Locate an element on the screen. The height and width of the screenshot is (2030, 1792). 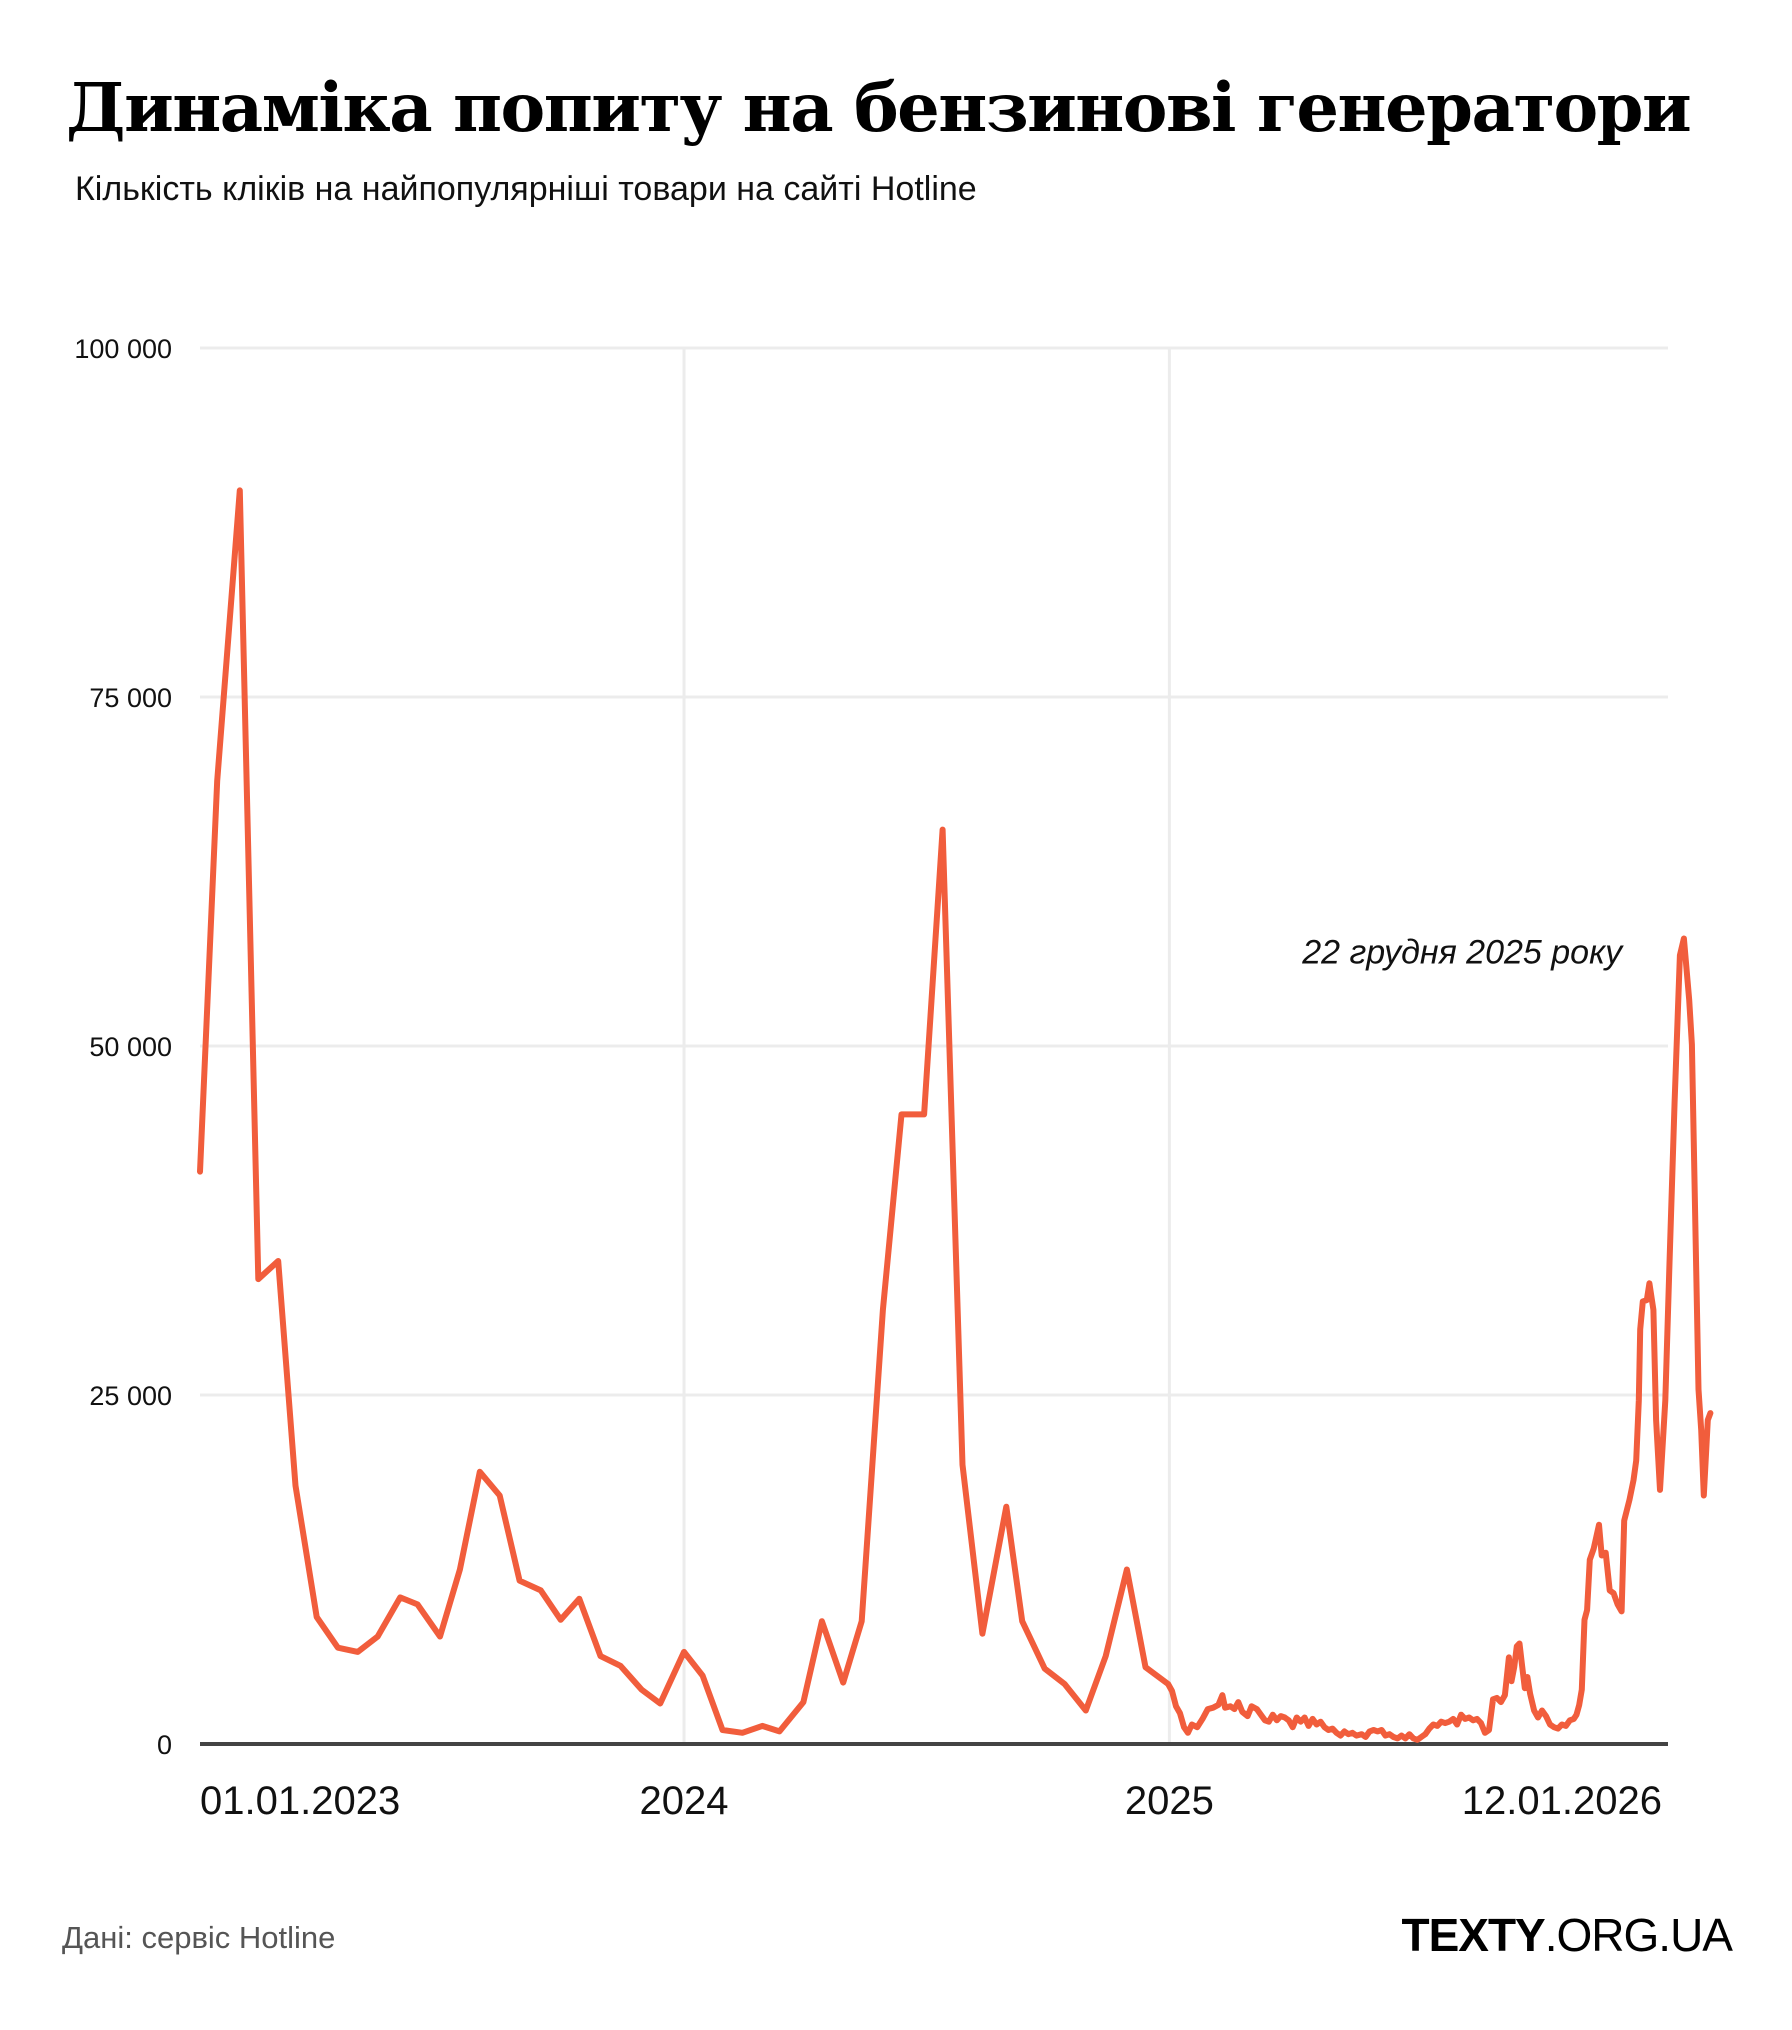
y-axis-labels: 0 25 000 50 000 75 000 100 000 is located at coordinates (123, 1047).